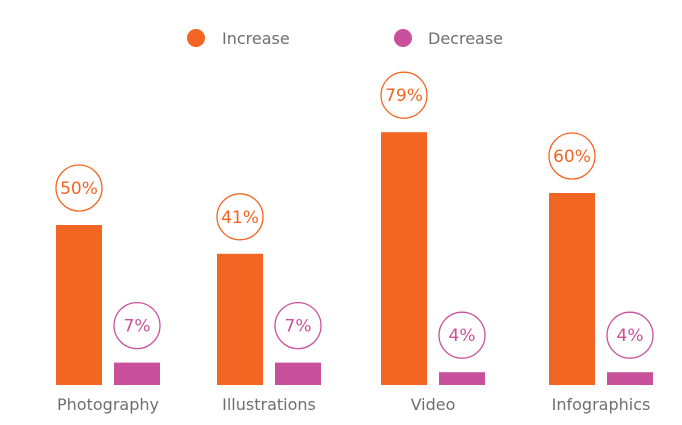 The height and width of the screenshot is (425, 682). I want to click on value-label-decrease-video: 4%, so click(462, 336).